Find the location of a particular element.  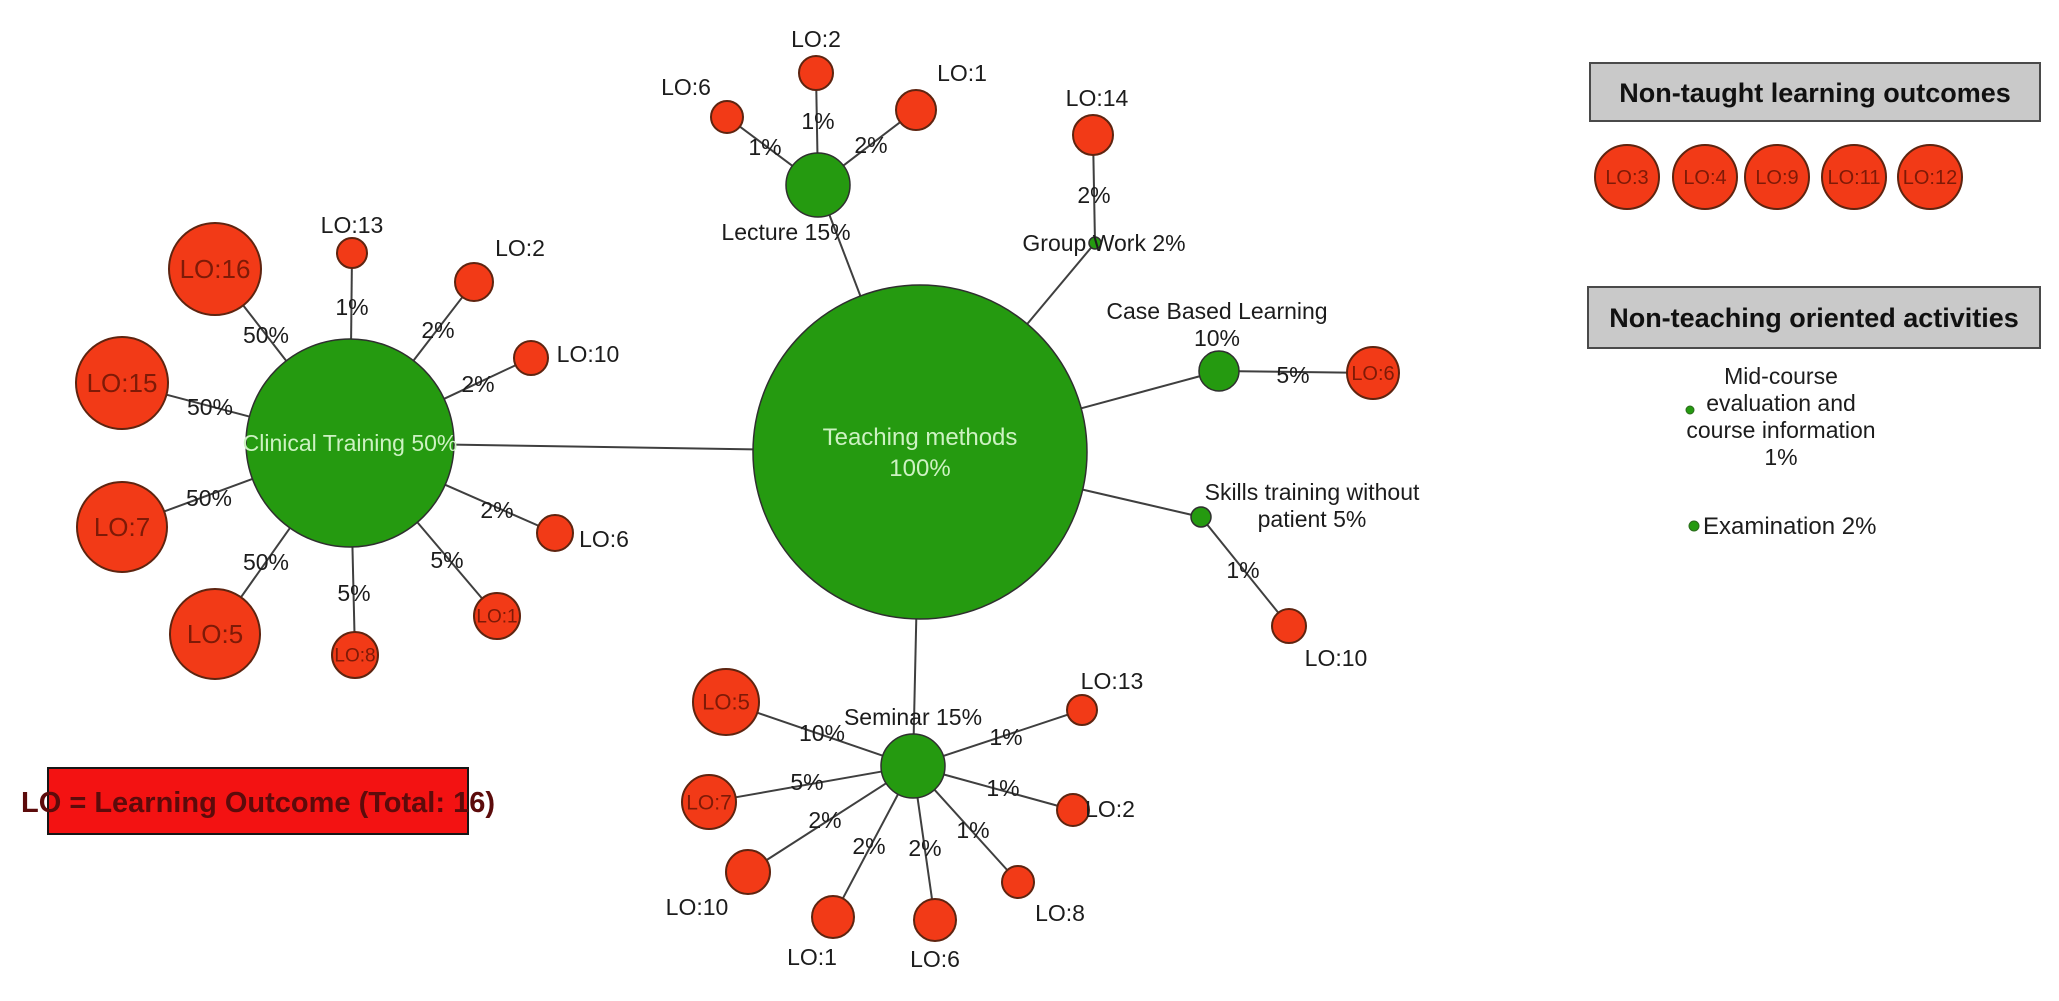

node-examination-dot is located at coordinates (1694, 526).